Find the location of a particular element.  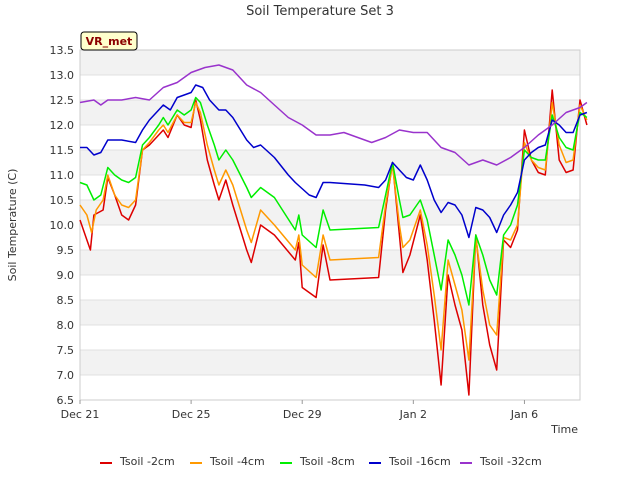

site-badge-label: VR_met is located at coordinates (109, 41).